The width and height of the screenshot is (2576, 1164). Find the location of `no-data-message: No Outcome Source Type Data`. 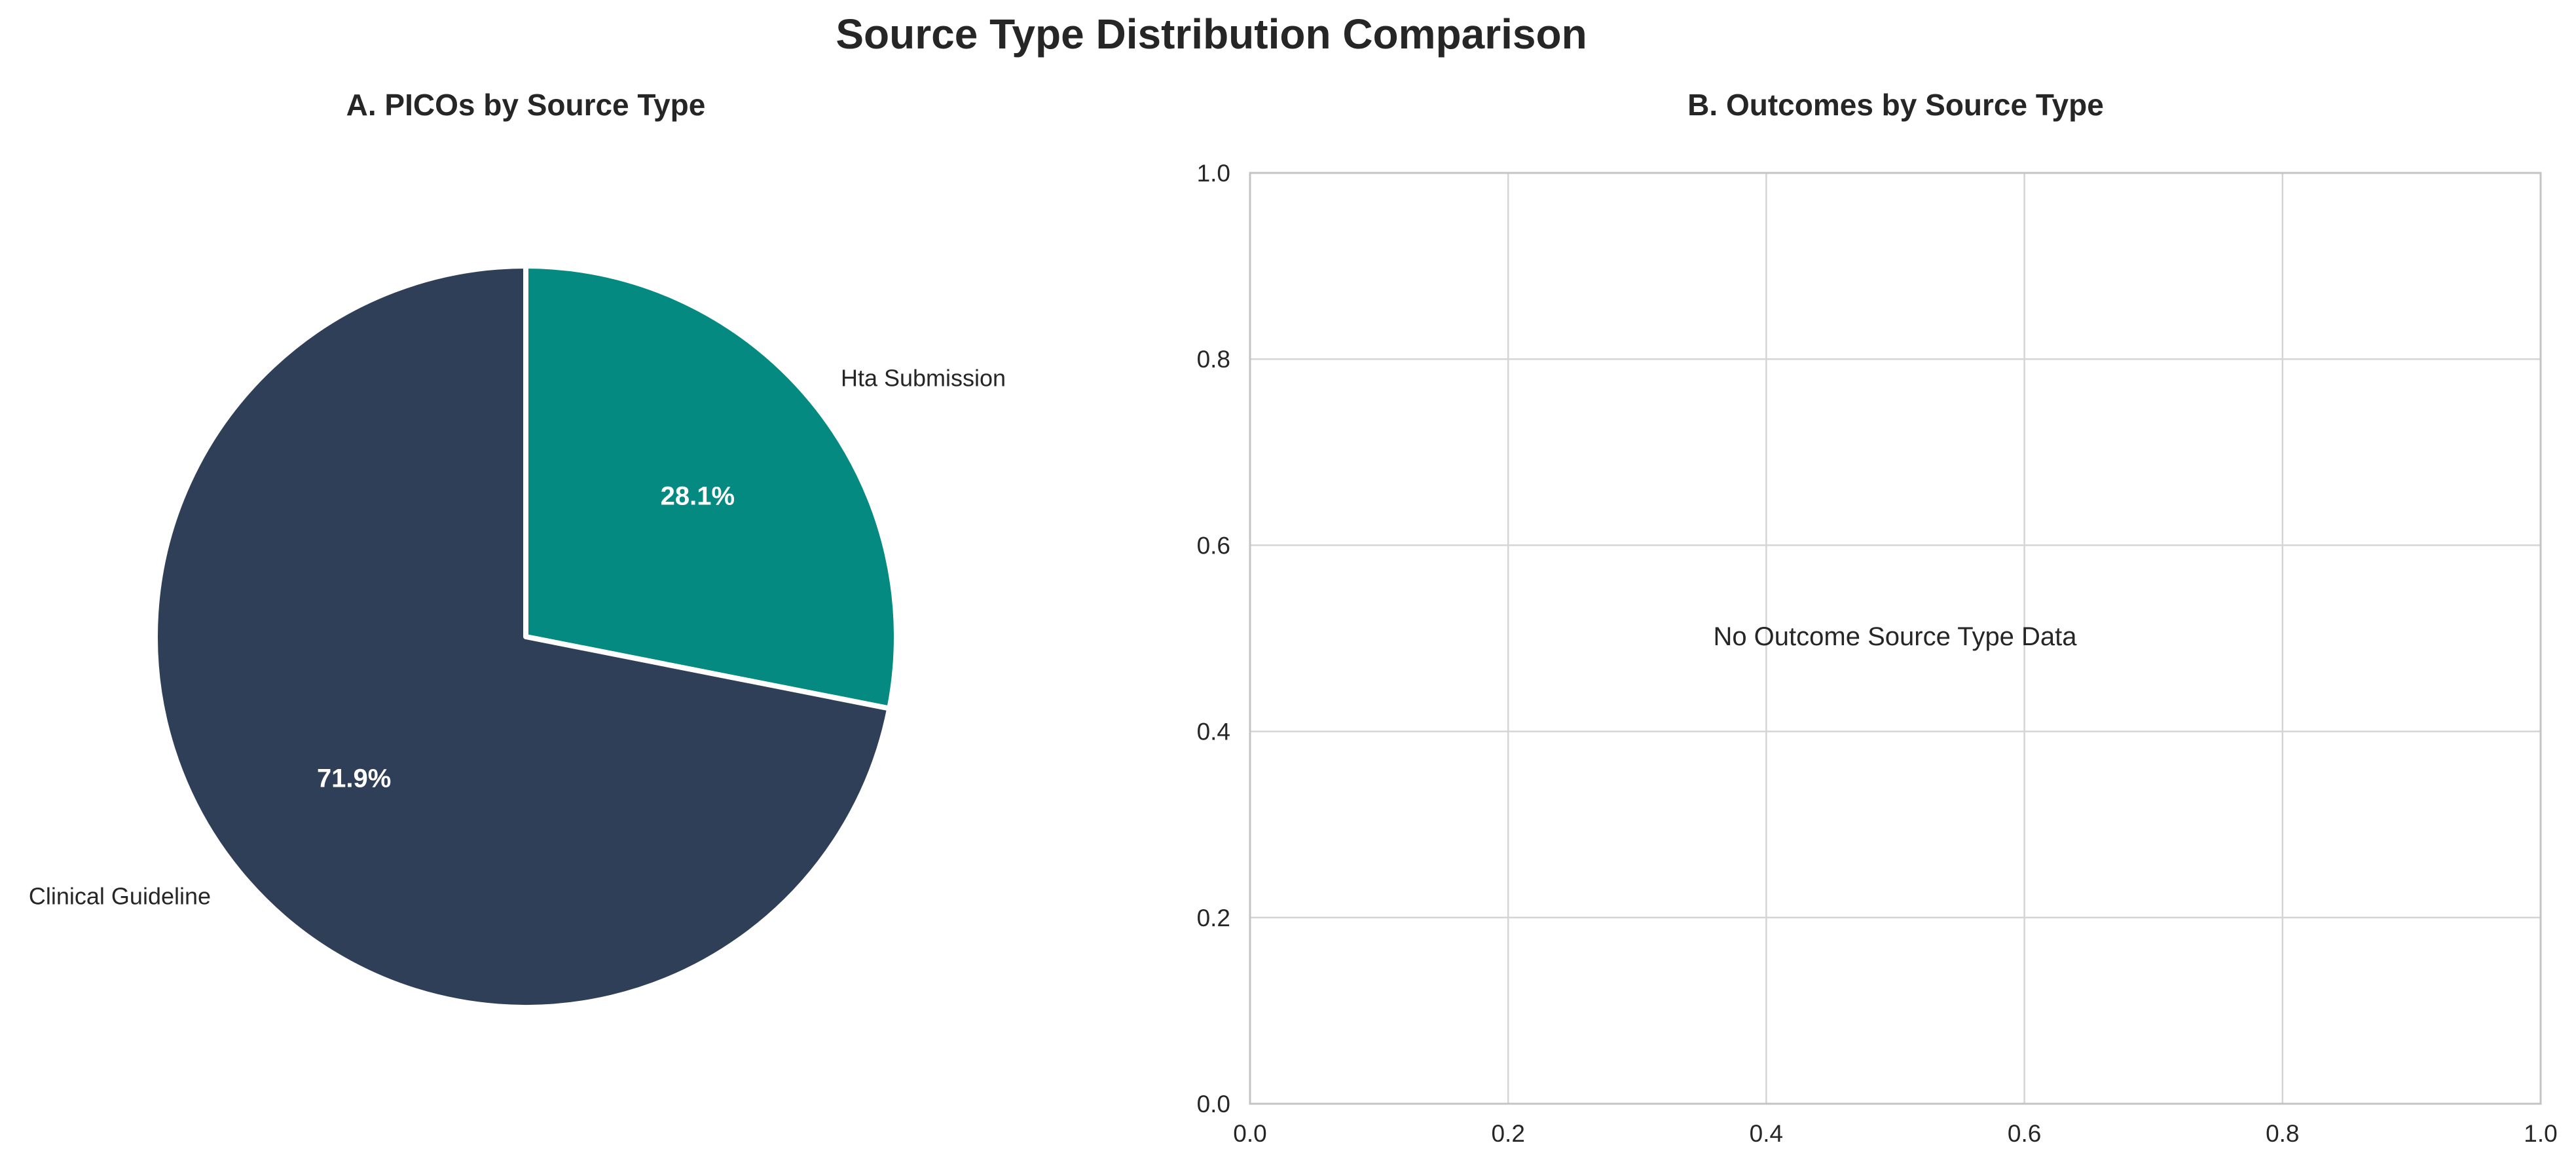

no-data-message: No Outcome Source Type Data is located at coordinates (1895, 636).